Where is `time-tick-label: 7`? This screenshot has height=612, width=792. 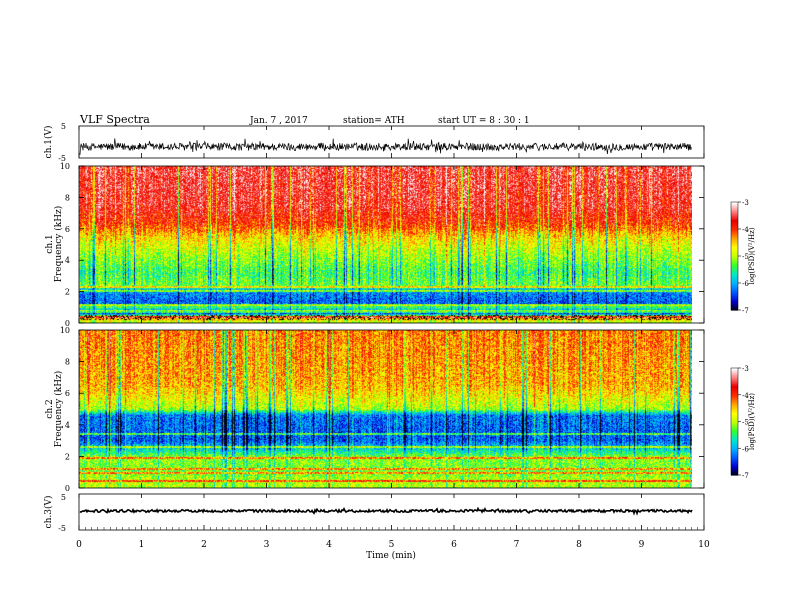 time-tick-label: 7 is located at coordinates (517, 545).